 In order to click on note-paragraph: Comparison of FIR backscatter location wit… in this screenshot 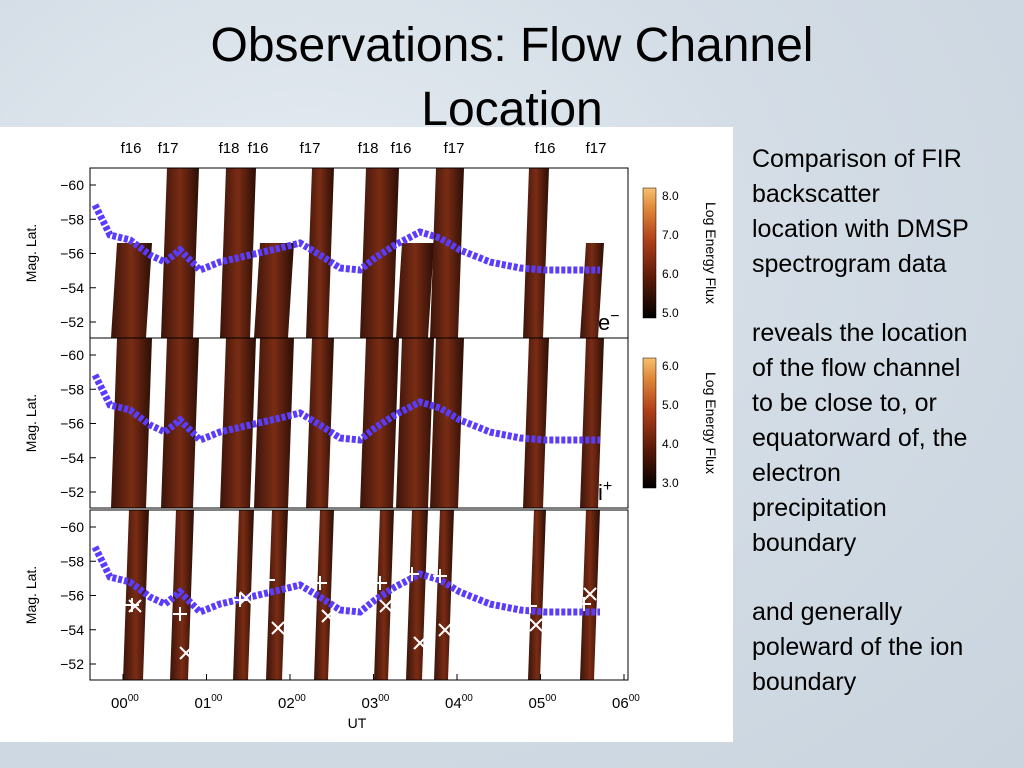, I will do `click(884, 212)`.